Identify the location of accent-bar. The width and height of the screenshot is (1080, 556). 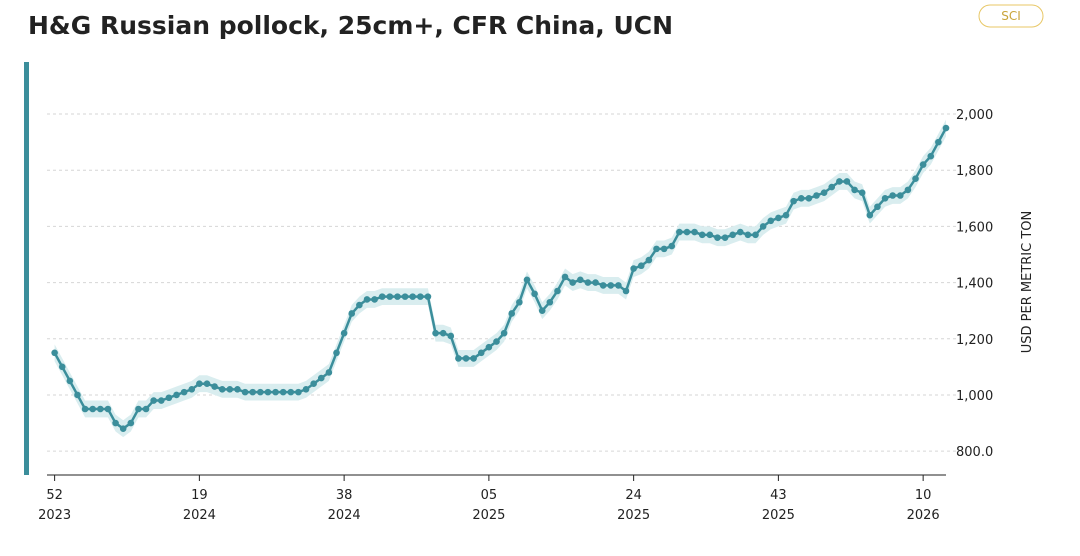
(26, 268).